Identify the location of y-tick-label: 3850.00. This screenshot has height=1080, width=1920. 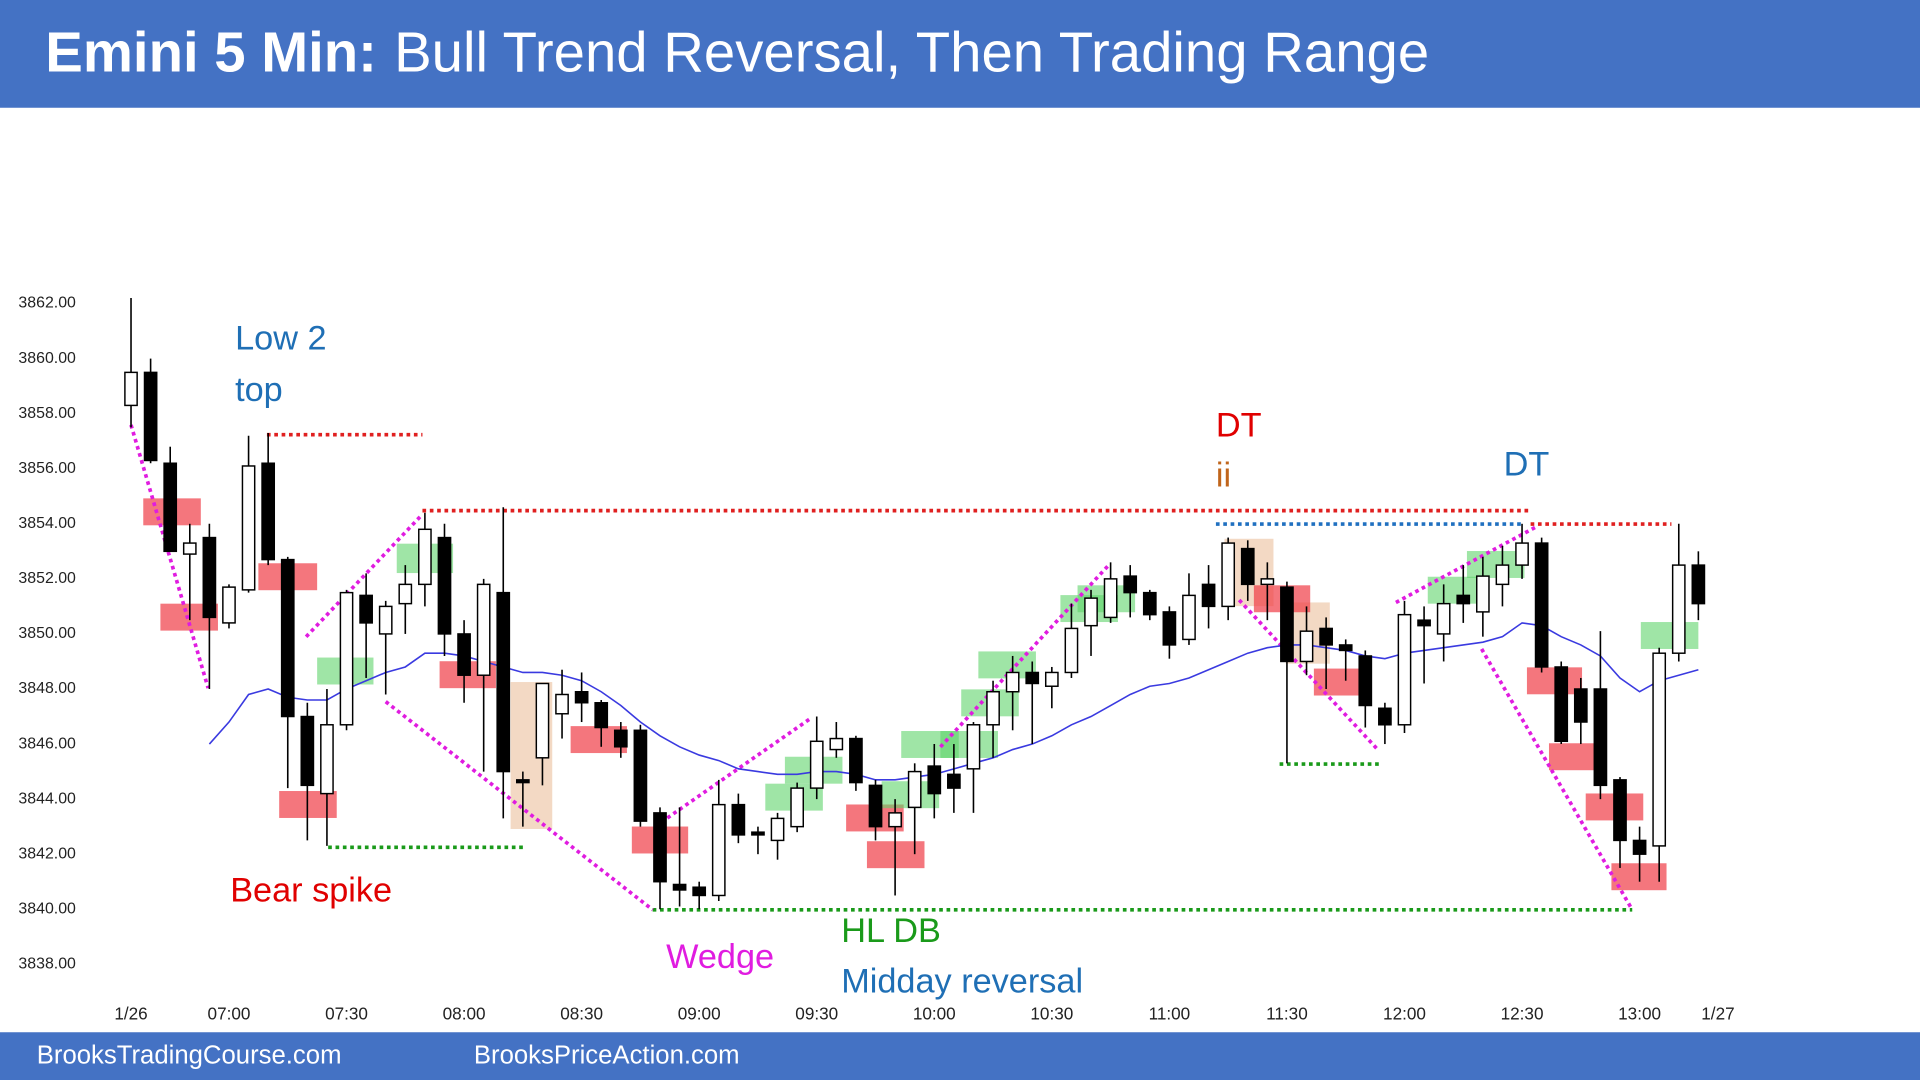
(47, 633).